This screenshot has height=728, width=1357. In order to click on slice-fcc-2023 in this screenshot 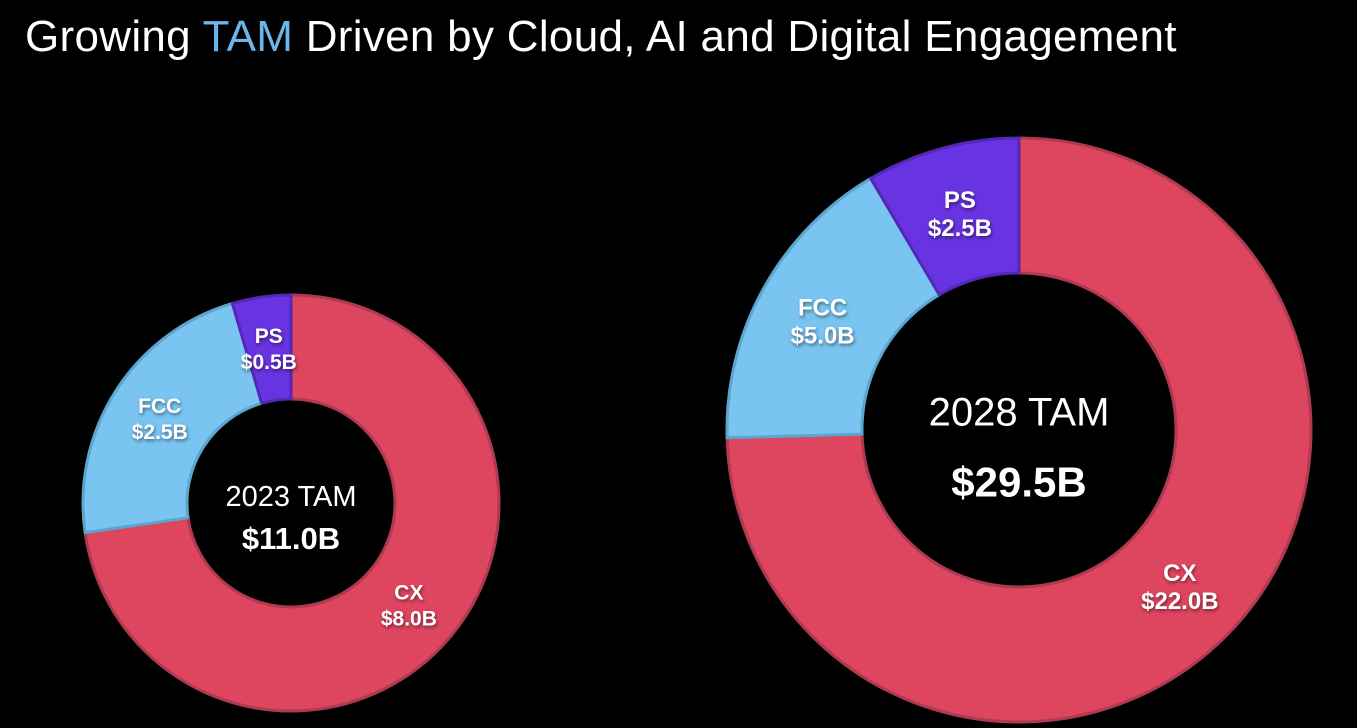, I will do `click(172, 418)`.